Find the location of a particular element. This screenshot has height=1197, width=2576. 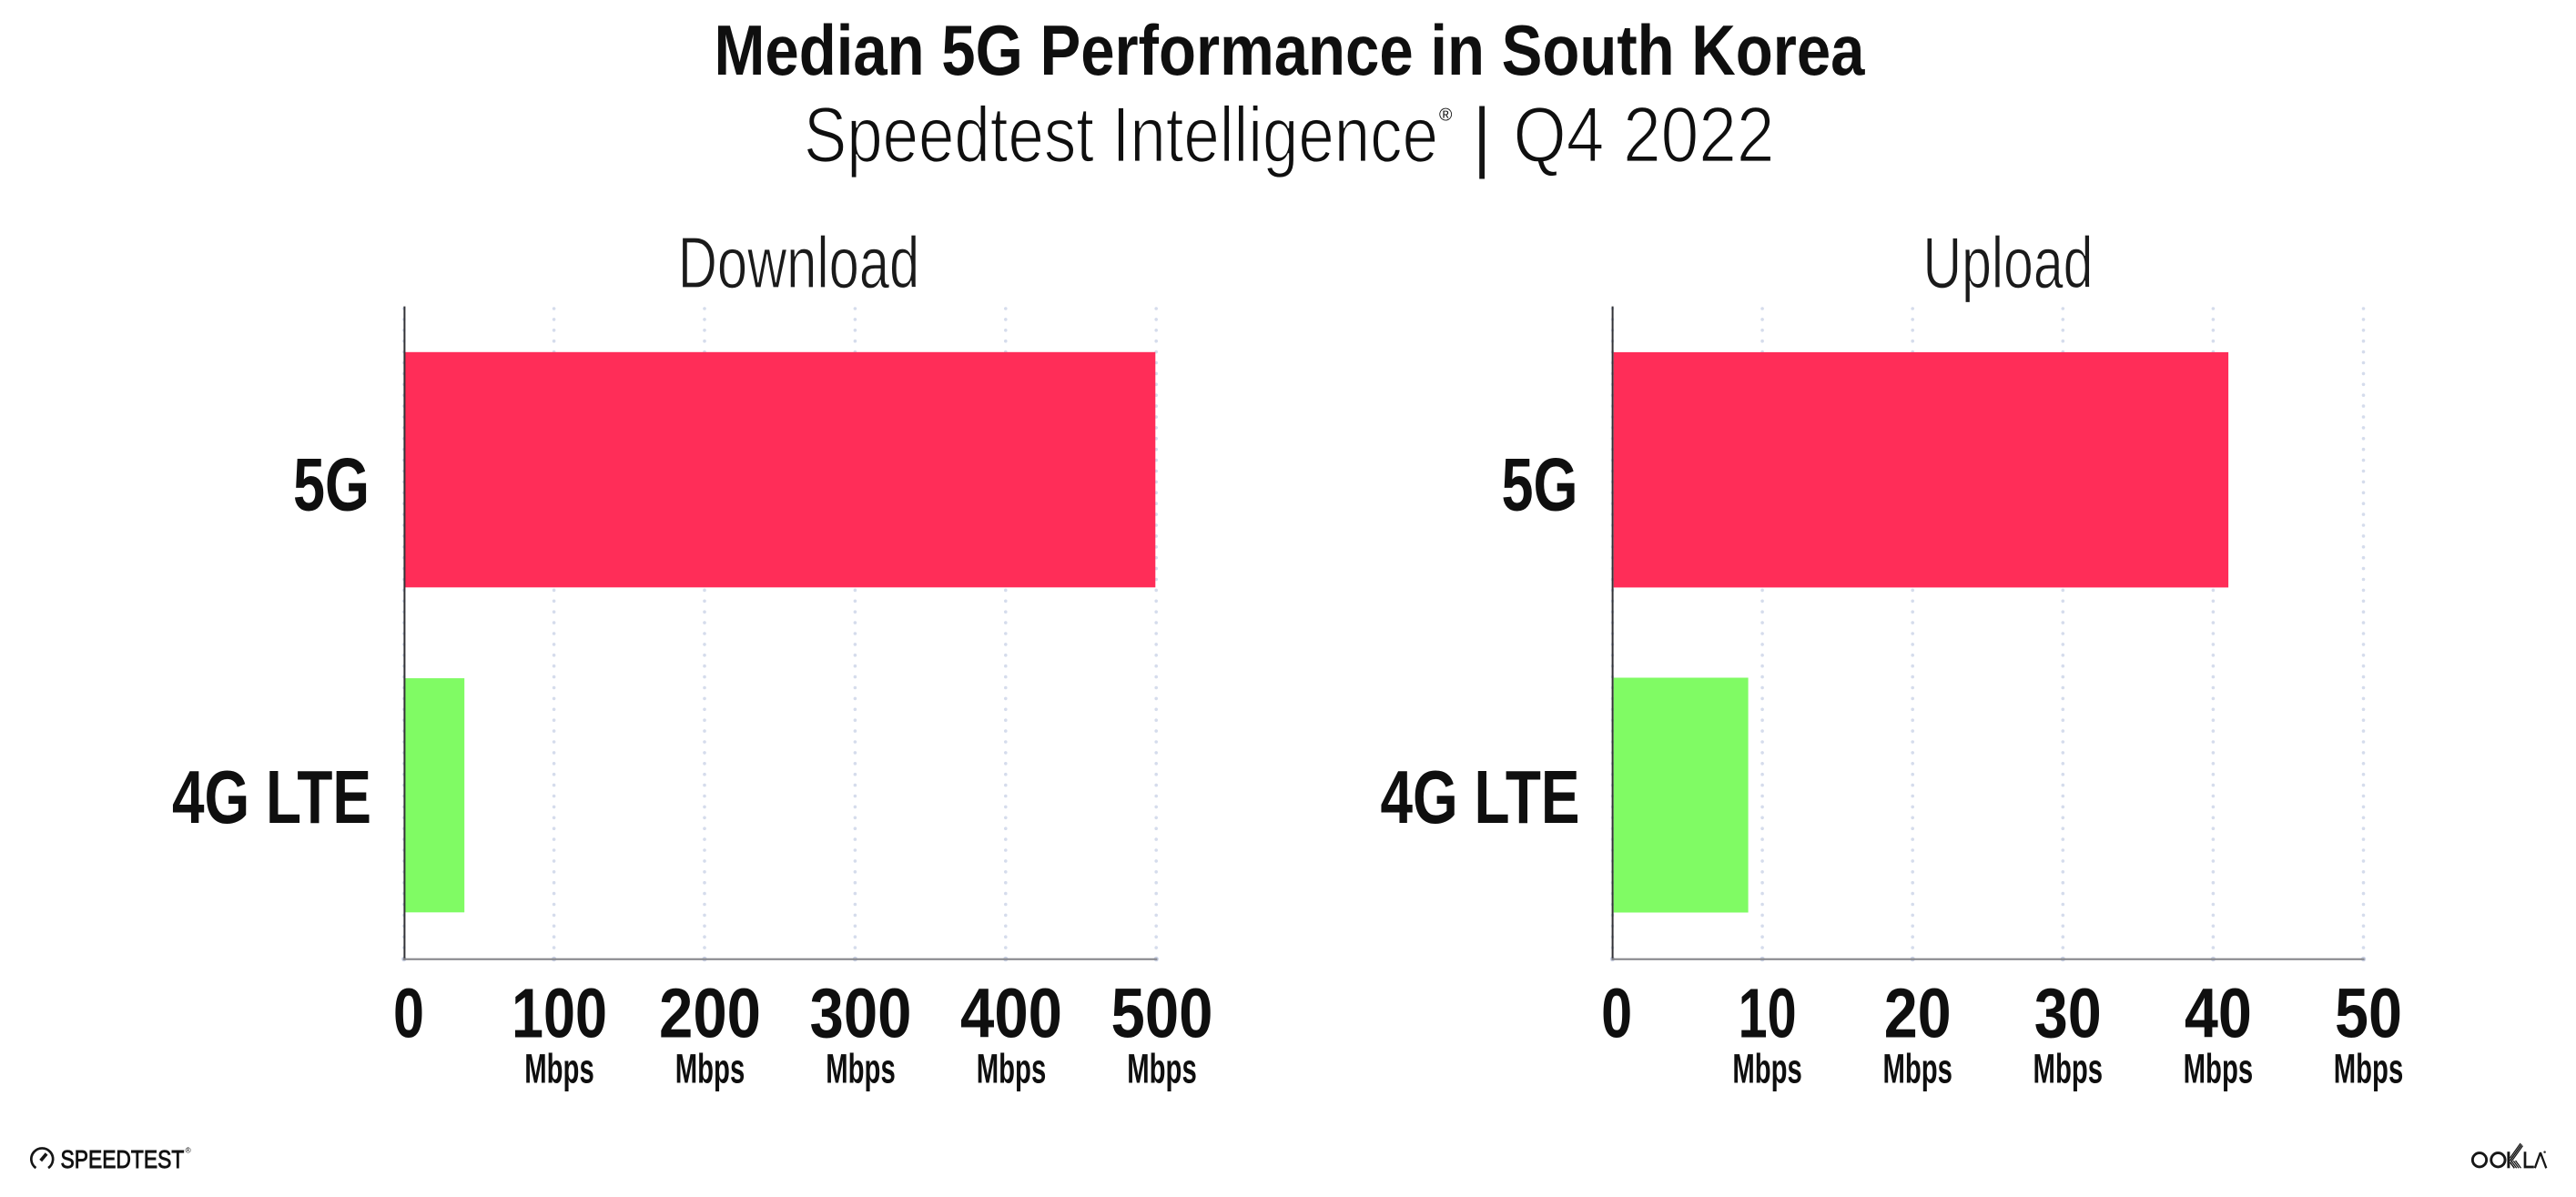

svg-text: SPEEDTEST is located at coordinates (123, 1159).